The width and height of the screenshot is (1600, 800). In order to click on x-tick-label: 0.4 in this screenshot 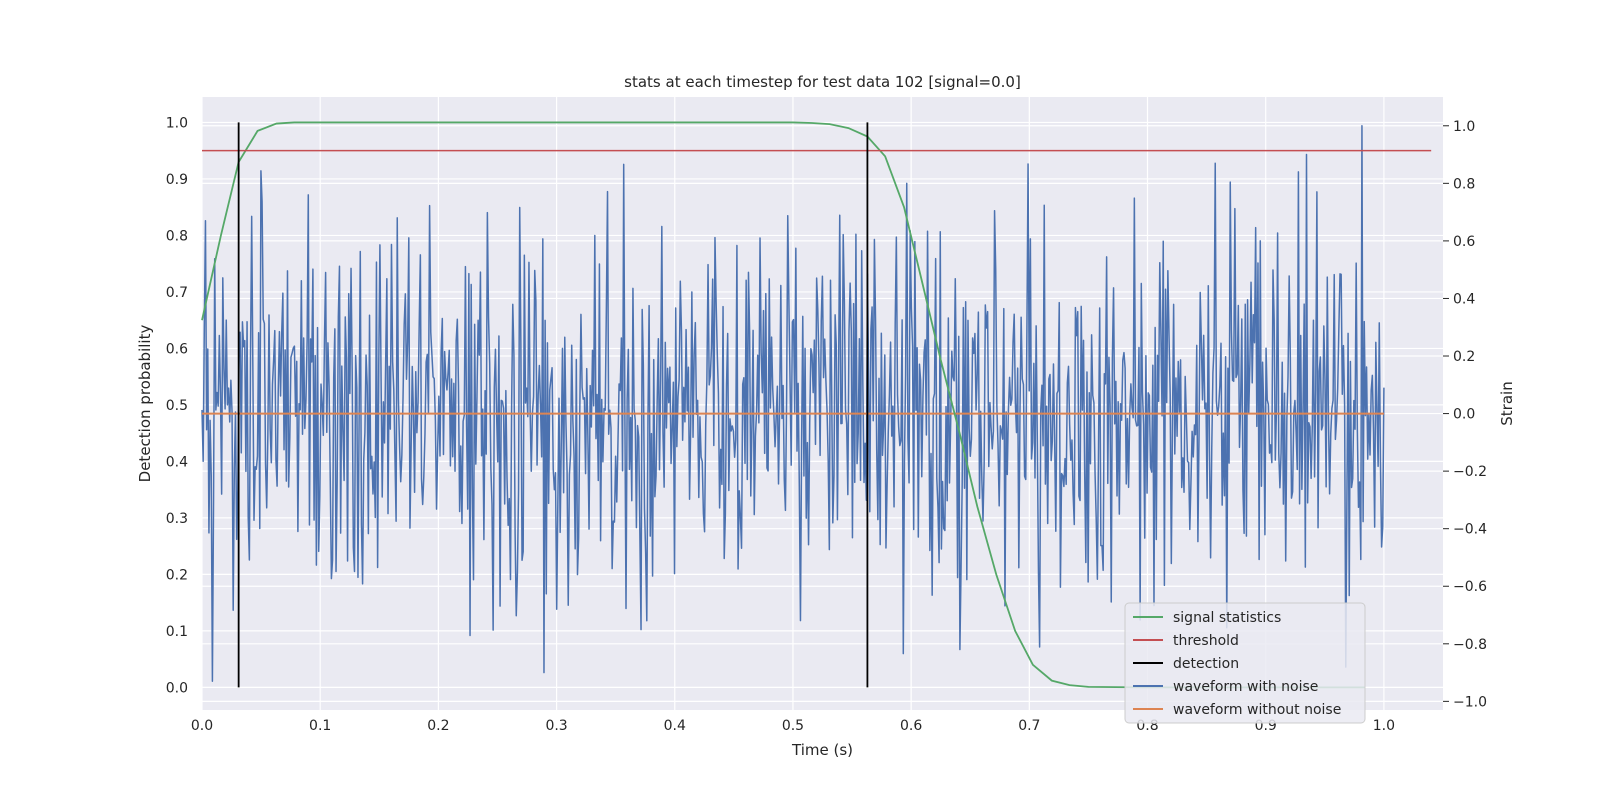, I will do `click(675, 726)`.